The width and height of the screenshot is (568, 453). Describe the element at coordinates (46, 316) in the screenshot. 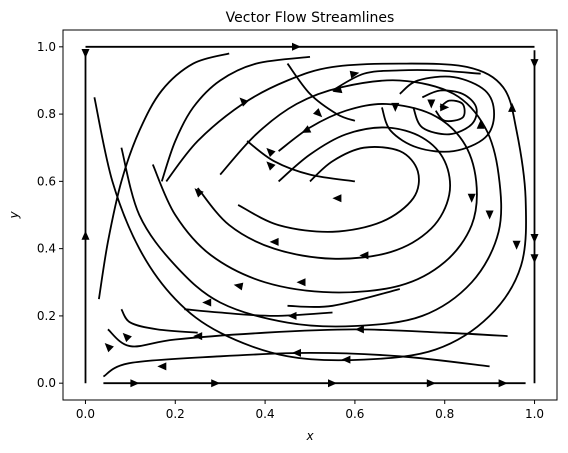

I see `y-tick-label: 0.2` at that location.